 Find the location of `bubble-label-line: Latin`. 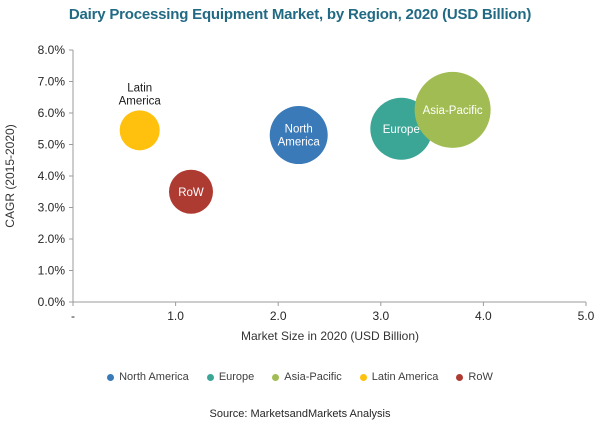

bubble-label-line: Latin is located at coordinates (139, 88).